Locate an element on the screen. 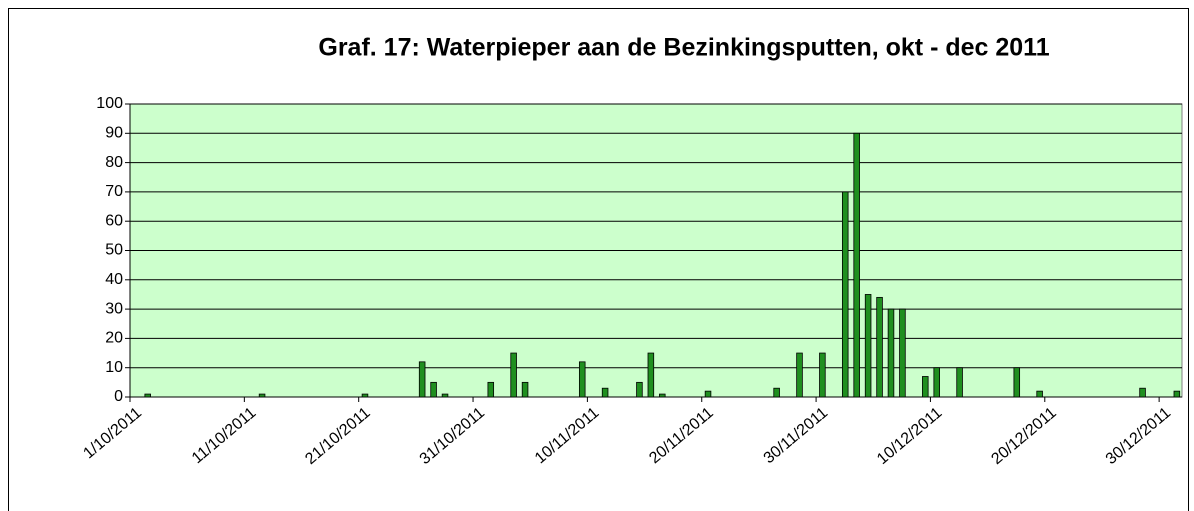 This screenshot has width=1194, height=511. y-tick-label: 100 is located at coordinates (109, 103).